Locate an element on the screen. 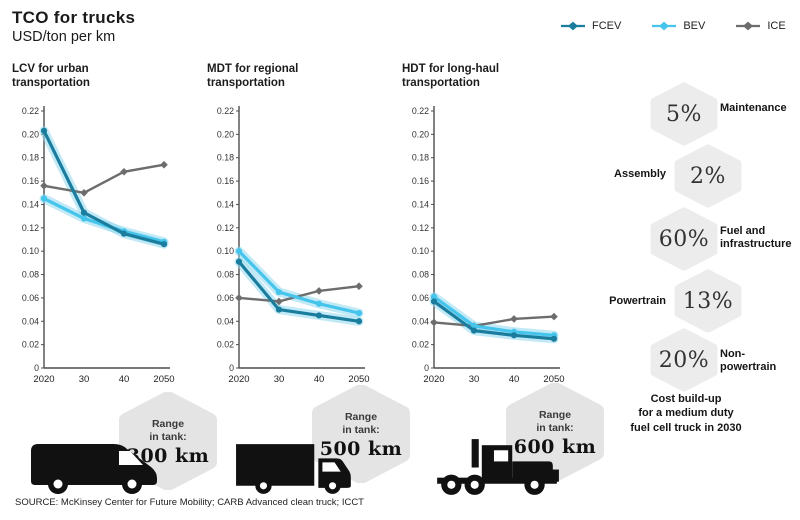  badge-assembly-value: 2% is located at coordinates (708, 176).